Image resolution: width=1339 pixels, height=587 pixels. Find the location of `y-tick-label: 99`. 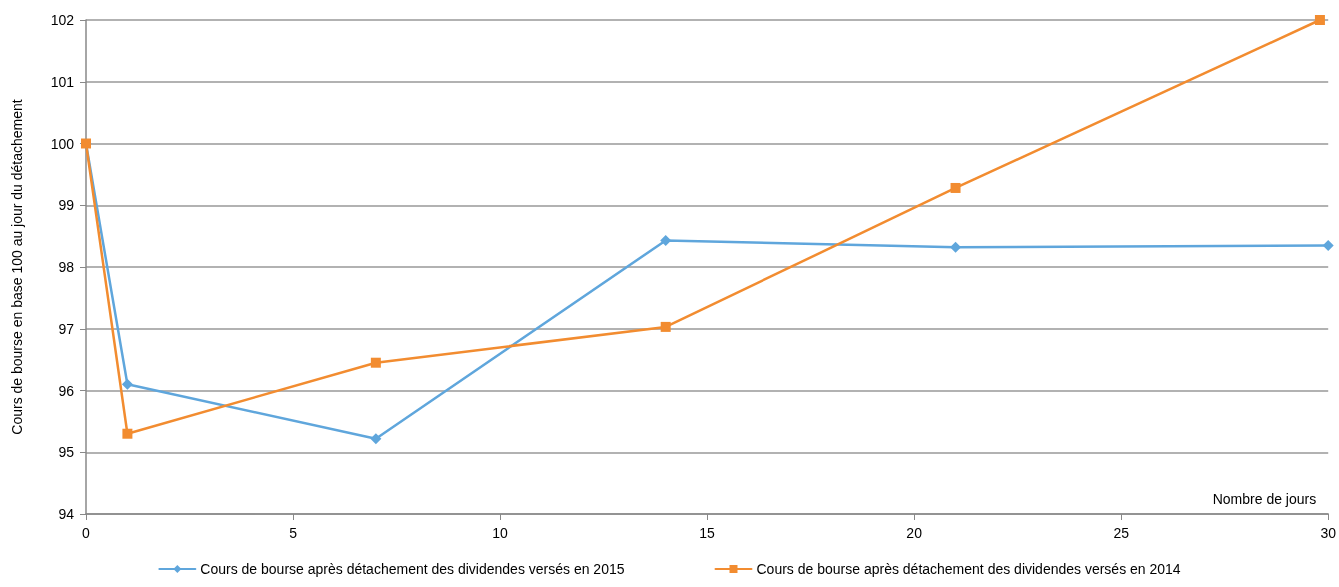

y-tick-label: 99 is located at coordinates (66, 205).